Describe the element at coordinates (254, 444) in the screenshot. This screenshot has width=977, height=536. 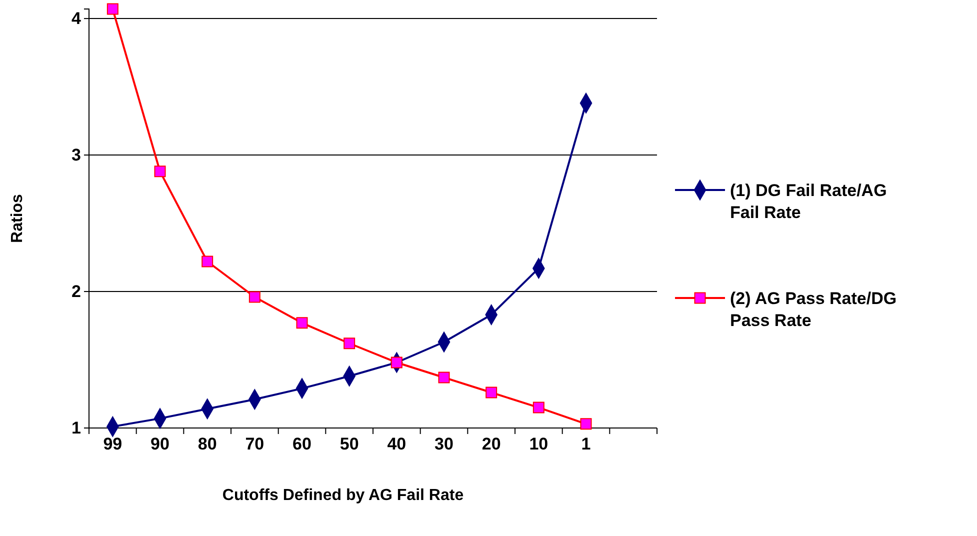
I see `x-tick-label: 70` at that location.